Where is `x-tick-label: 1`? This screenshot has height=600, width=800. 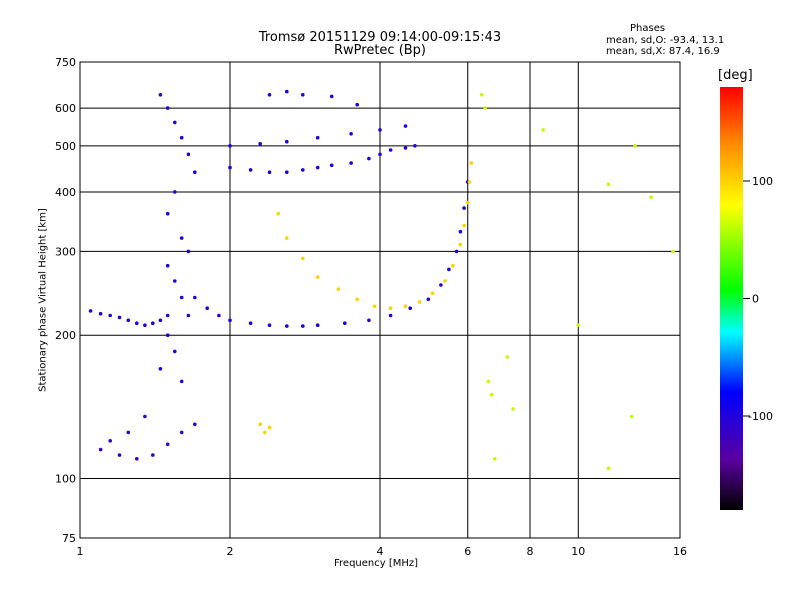 x-tick-label: 1 is located at coordinates (80, 551).